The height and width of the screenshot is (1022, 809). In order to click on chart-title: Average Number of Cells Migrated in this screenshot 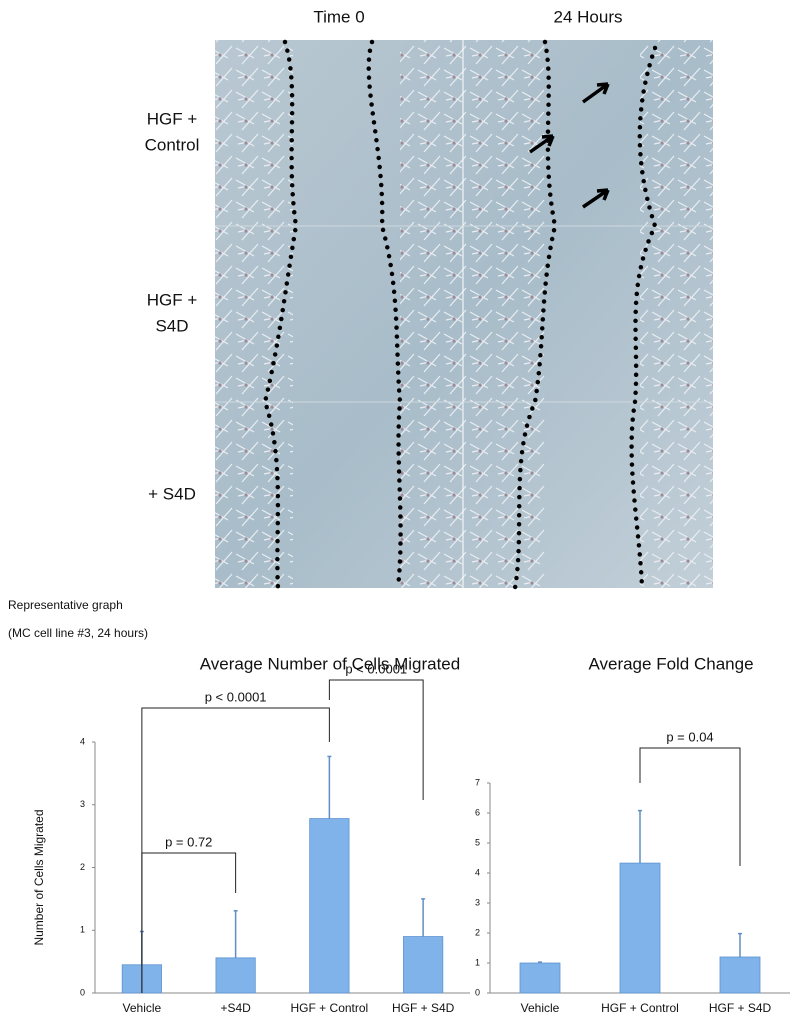, I will do `click(330, 663)`.